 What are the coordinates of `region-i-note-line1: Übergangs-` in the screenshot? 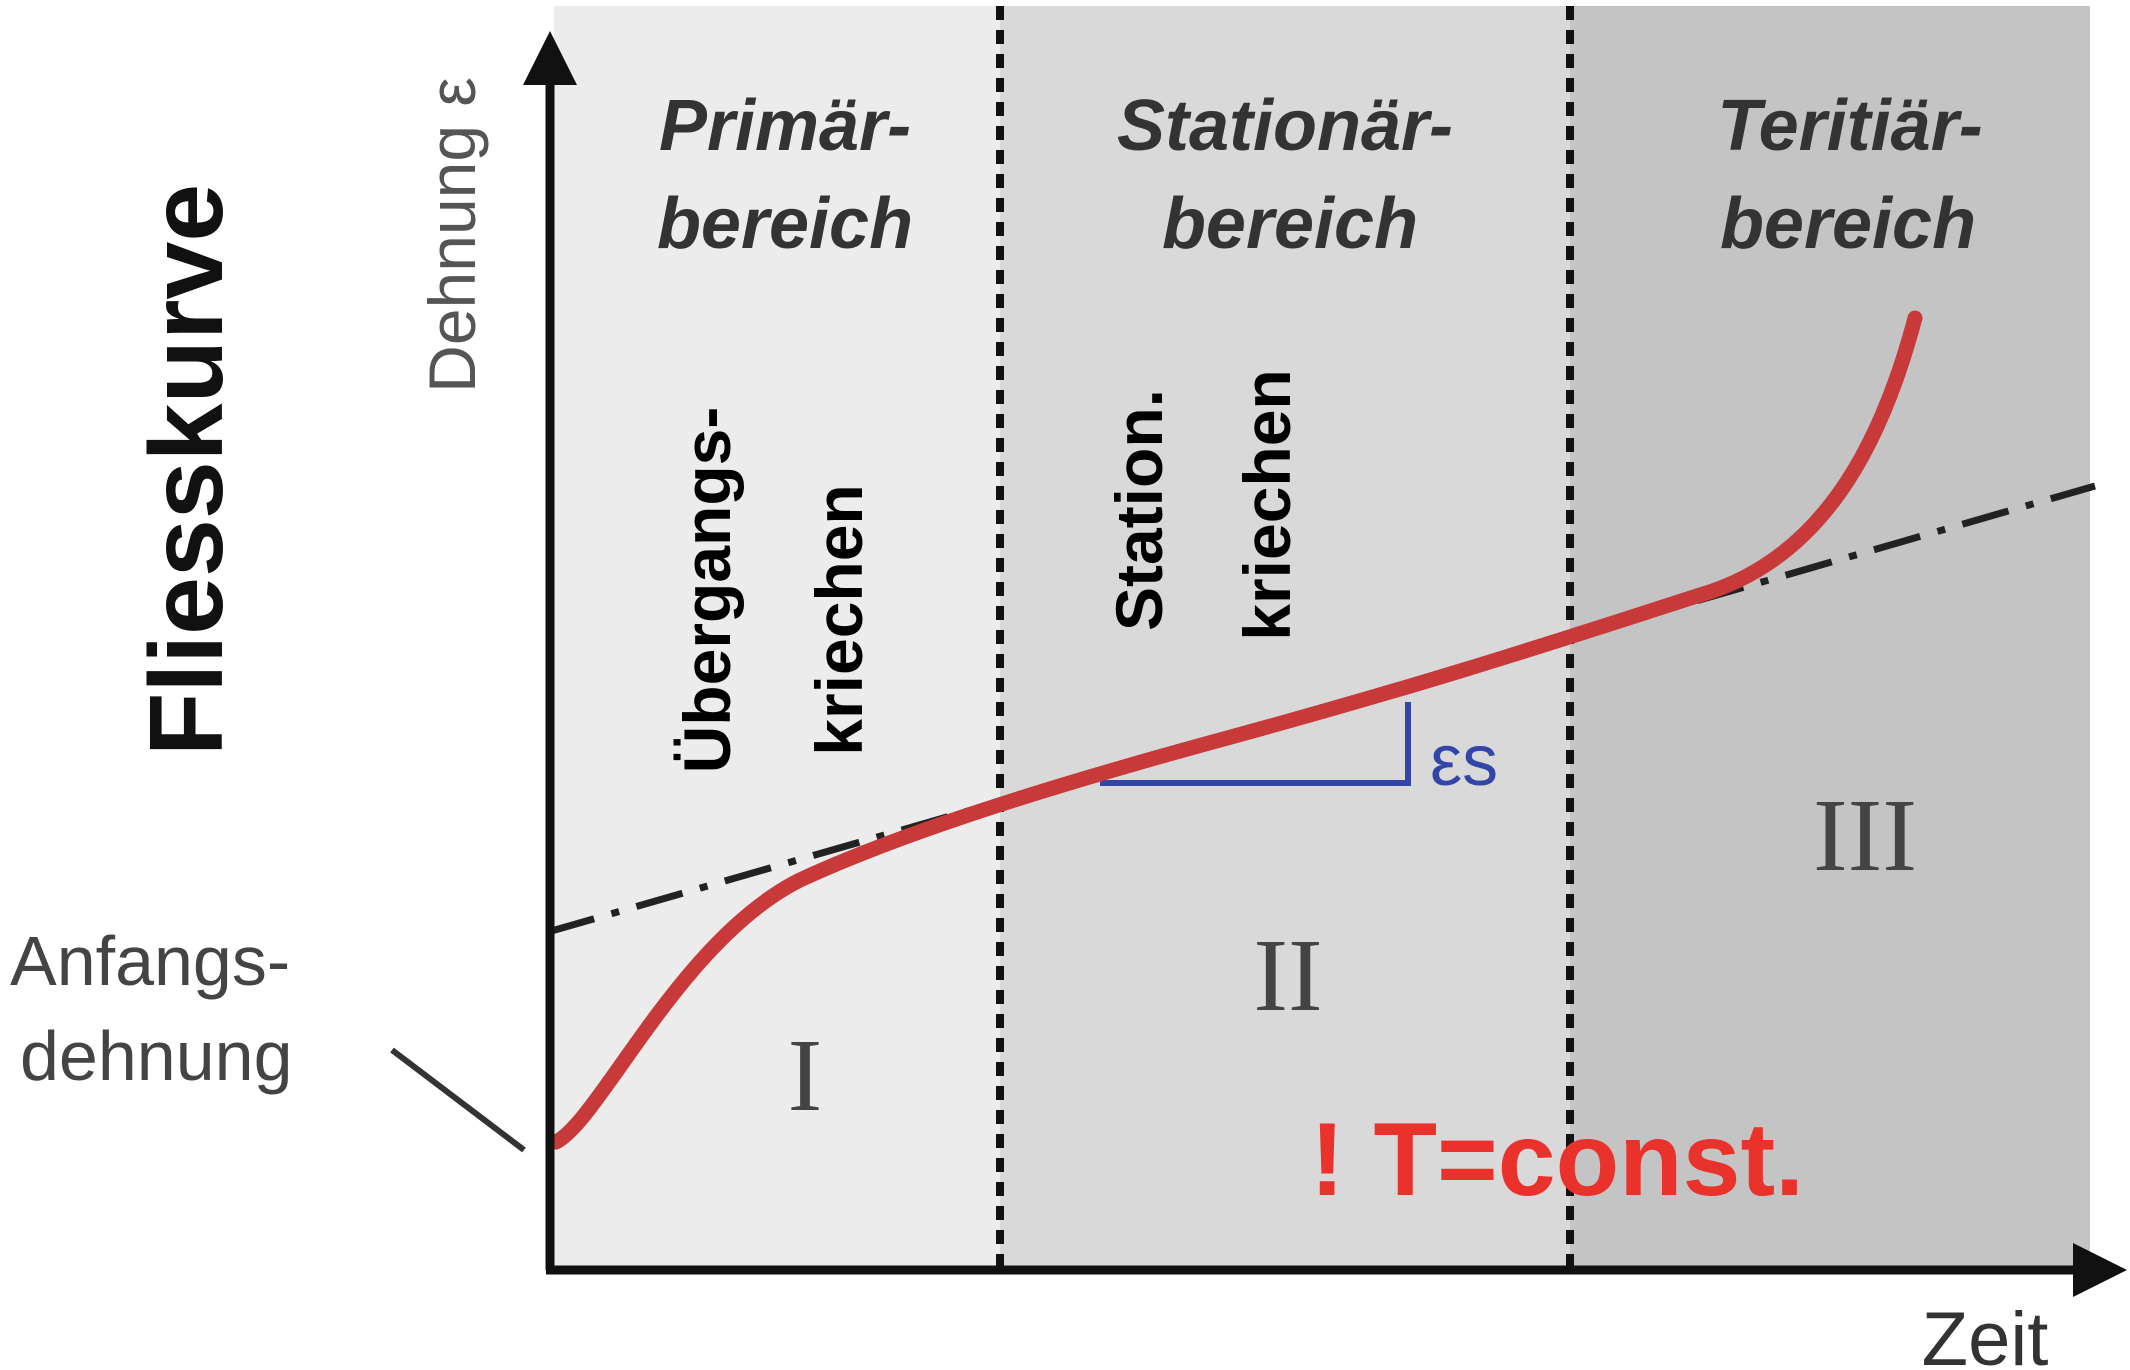 It's located at (707, 590).